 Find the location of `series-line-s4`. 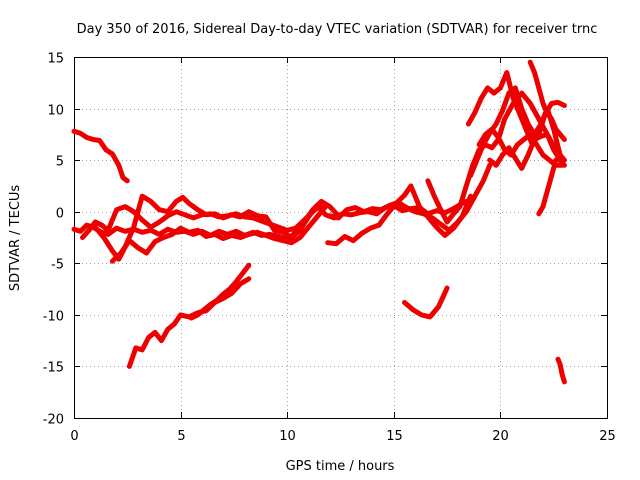

series-line-s4 is located at coordinates (202, 221).